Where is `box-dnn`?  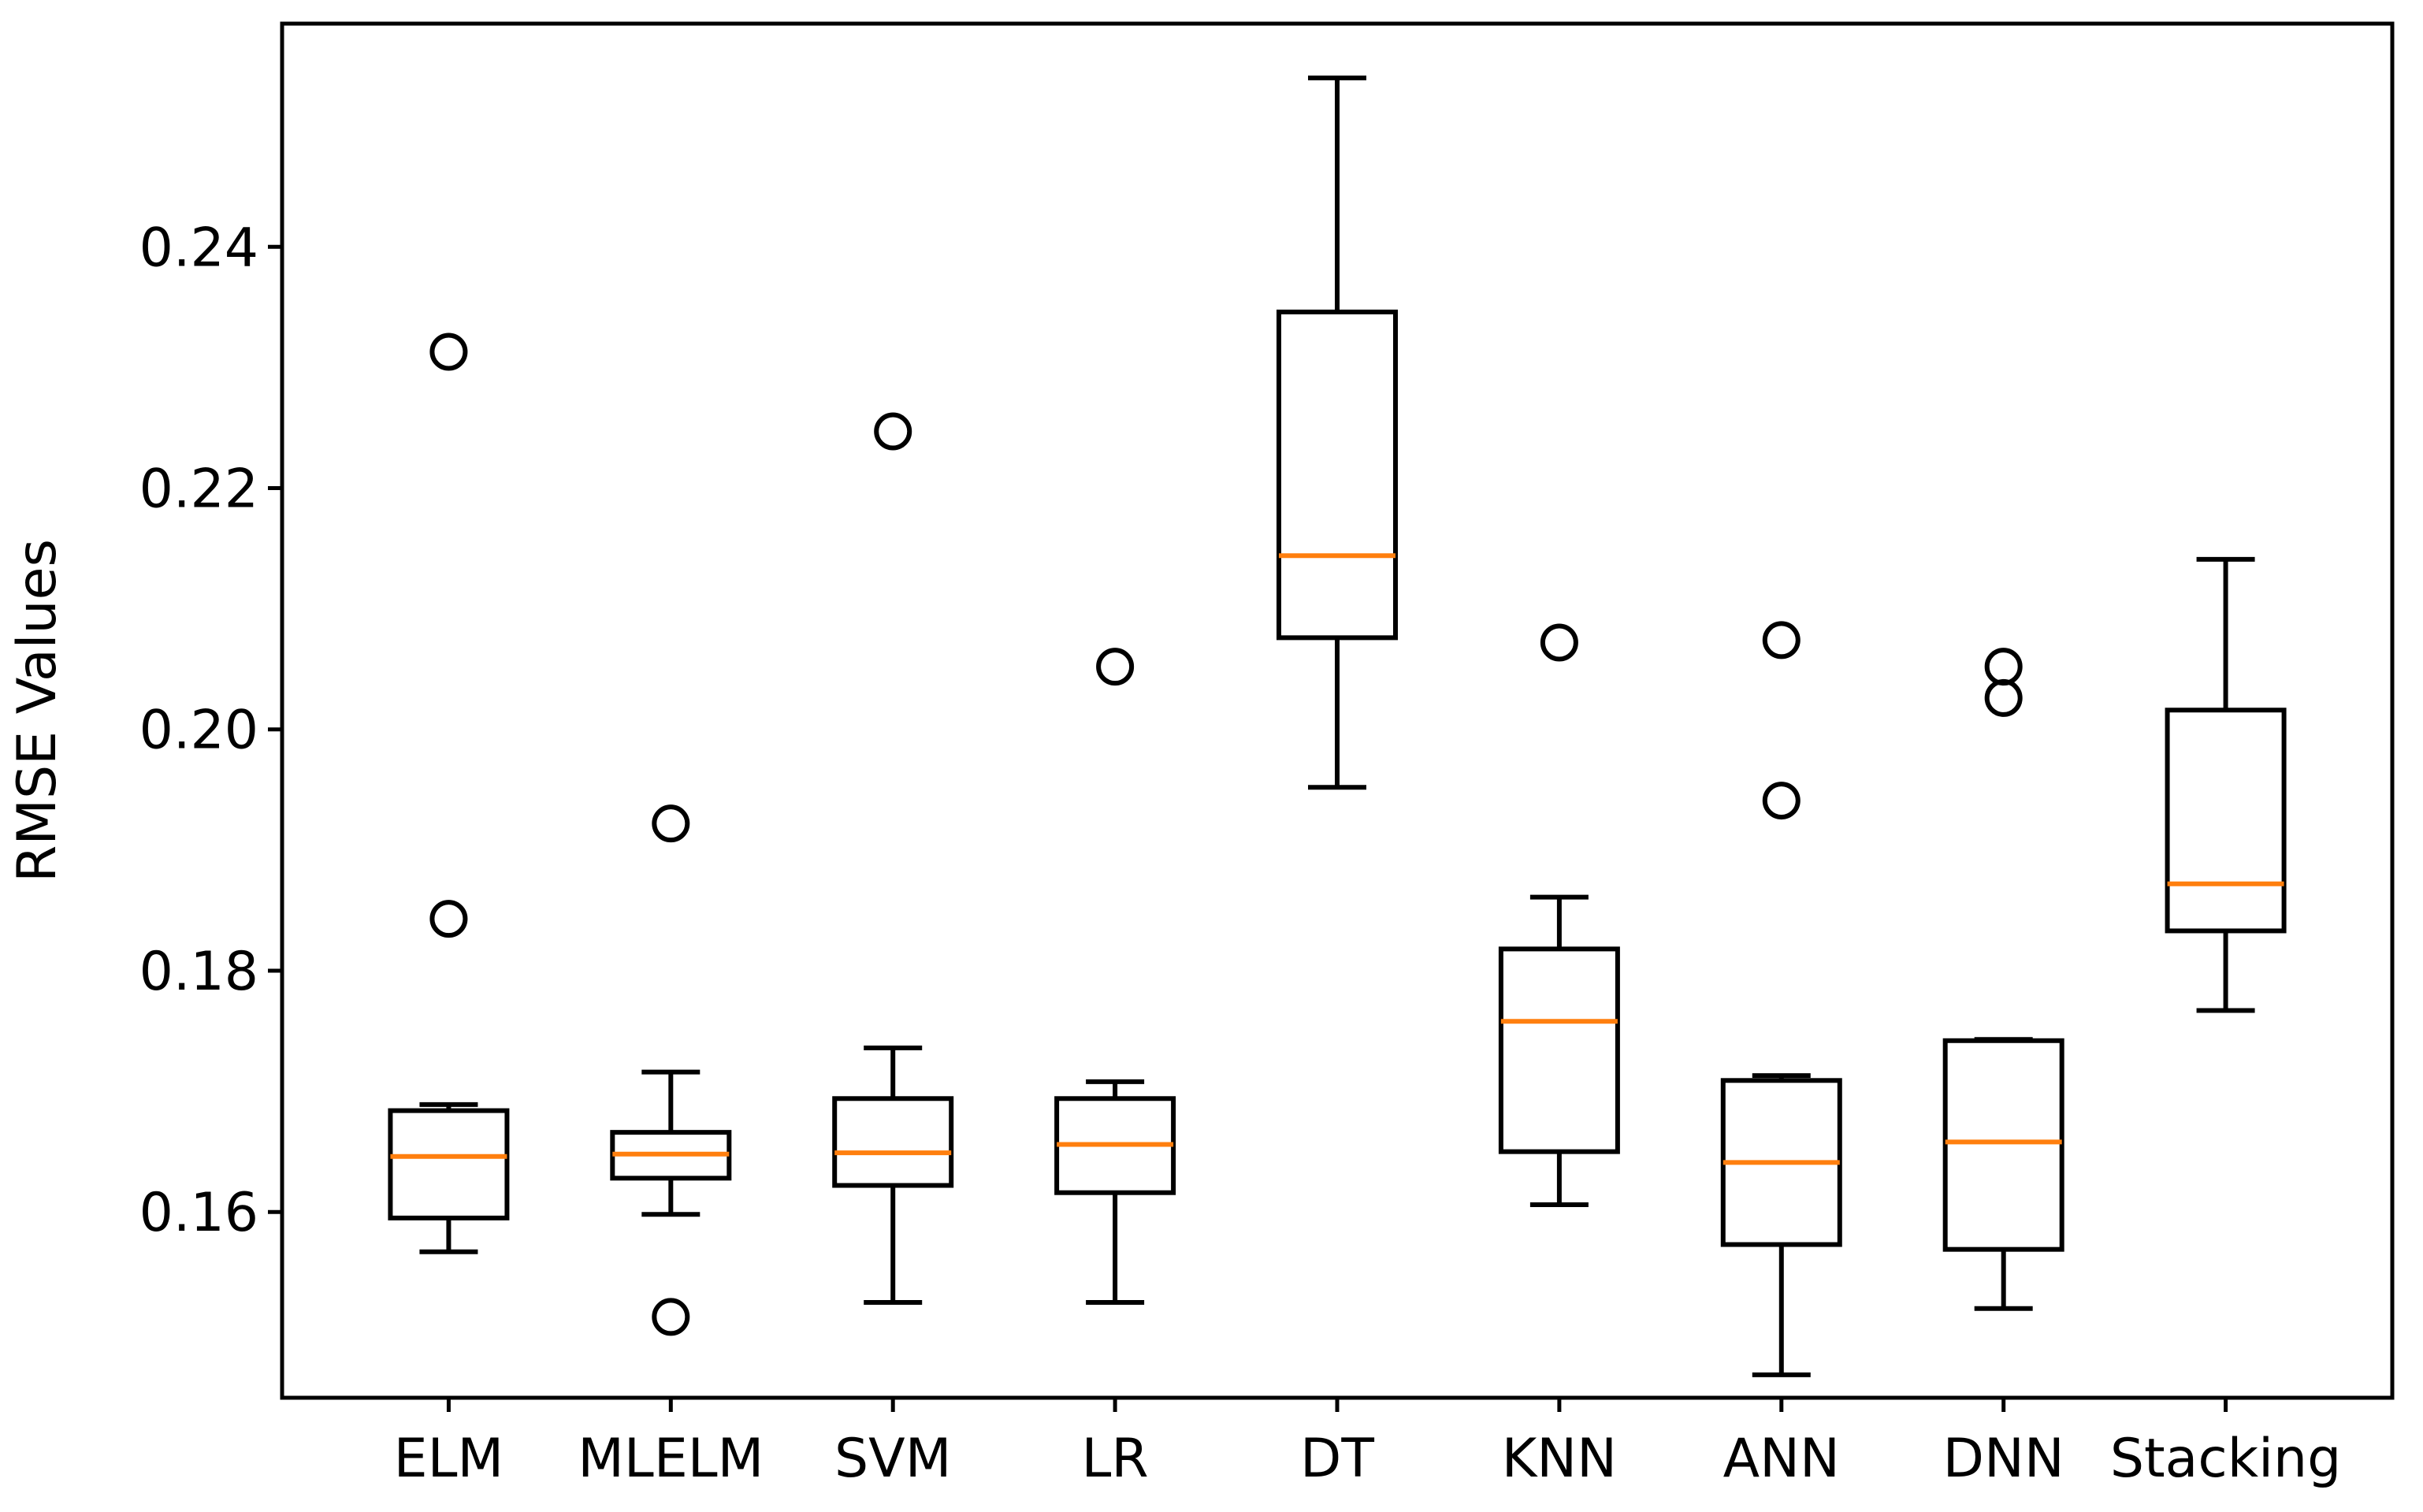
box-dnn is located at coordinates (2003, 979).